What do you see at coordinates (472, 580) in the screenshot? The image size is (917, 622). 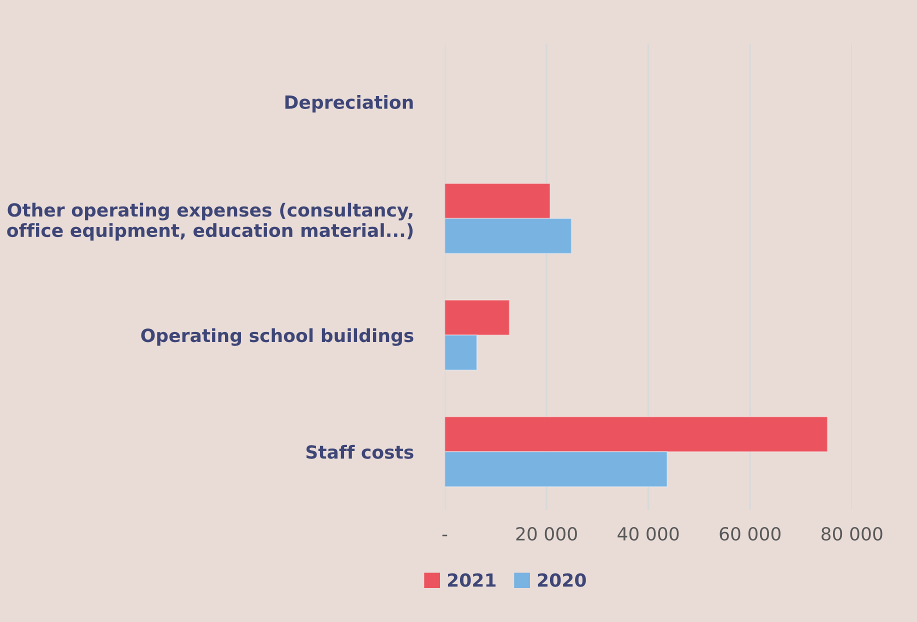 I see `legend-label: 2021` at bounding box center [472, 580].